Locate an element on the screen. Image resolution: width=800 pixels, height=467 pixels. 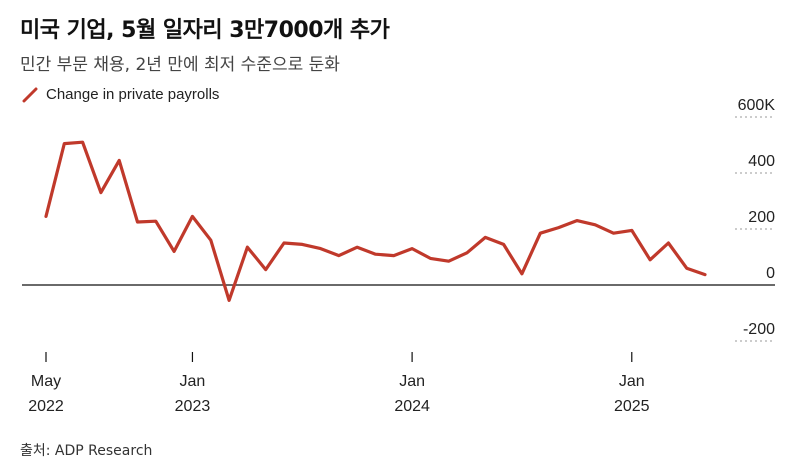
y-tick-label: 600K is located at coordinates (757, 105).